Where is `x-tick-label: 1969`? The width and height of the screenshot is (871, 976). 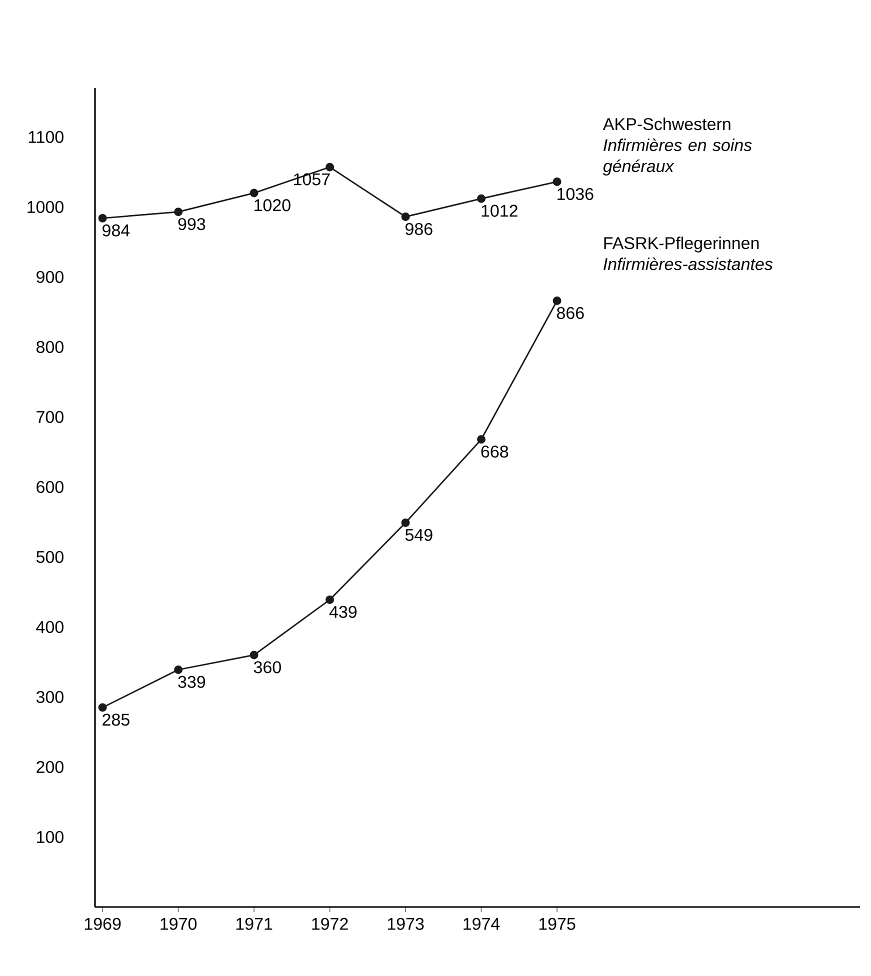
x-tick-label: 1969 is located at coordinates (102, 924).